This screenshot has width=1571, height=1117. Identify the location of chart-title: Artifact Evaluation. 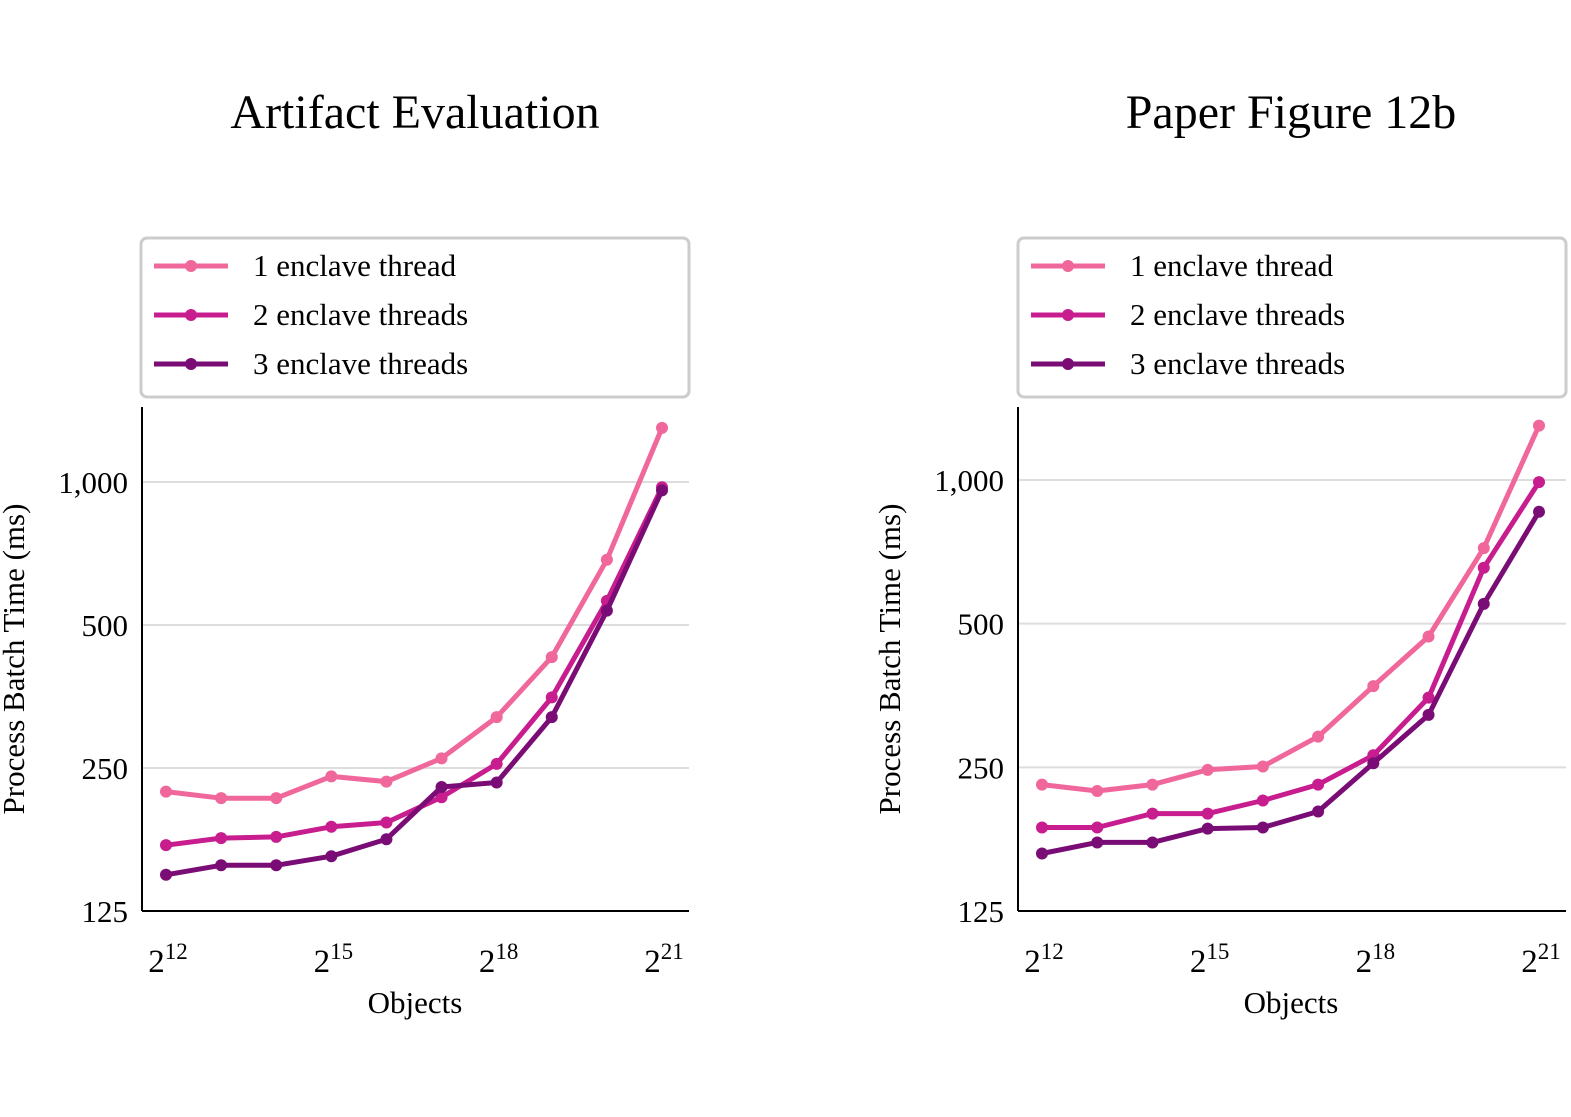
(414, 112).